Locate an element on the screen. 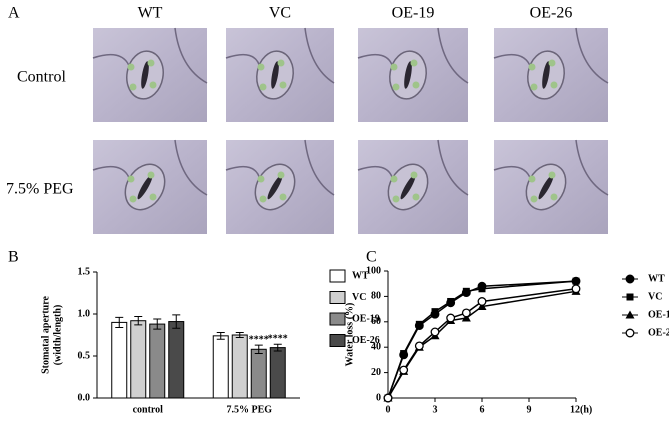  x-tick-label: control is located at coordinates (148, 409).